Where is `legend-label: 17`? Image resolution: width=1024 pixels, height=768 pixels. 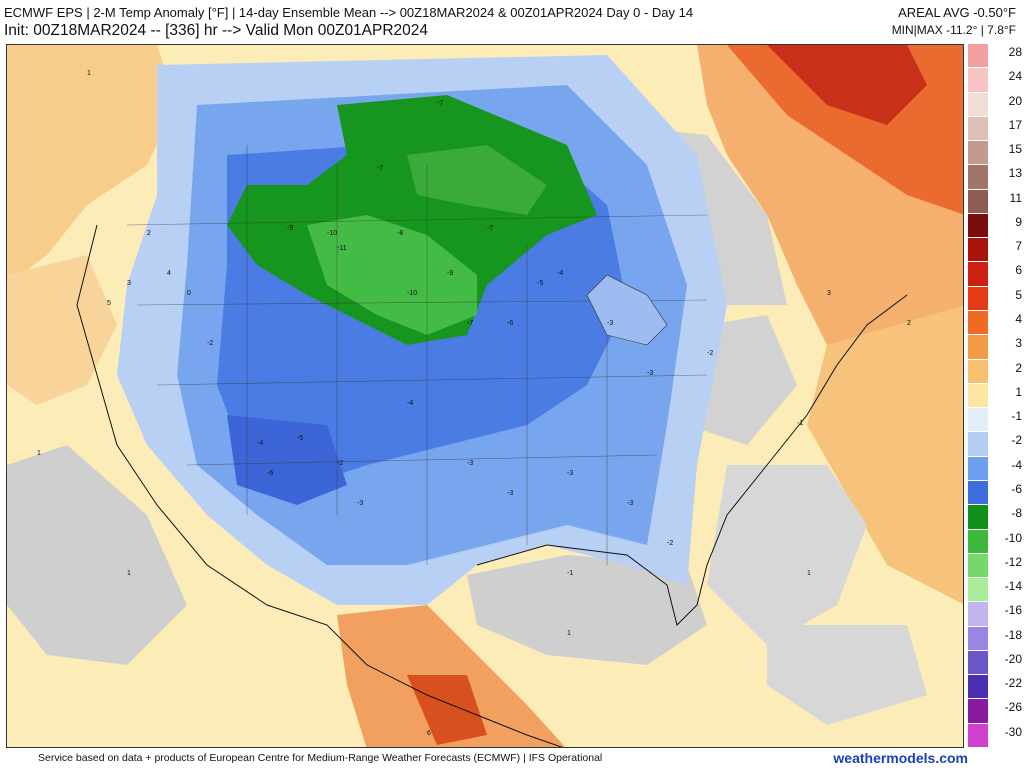
legend-label: 17 is located at coordinates (1015, 124).